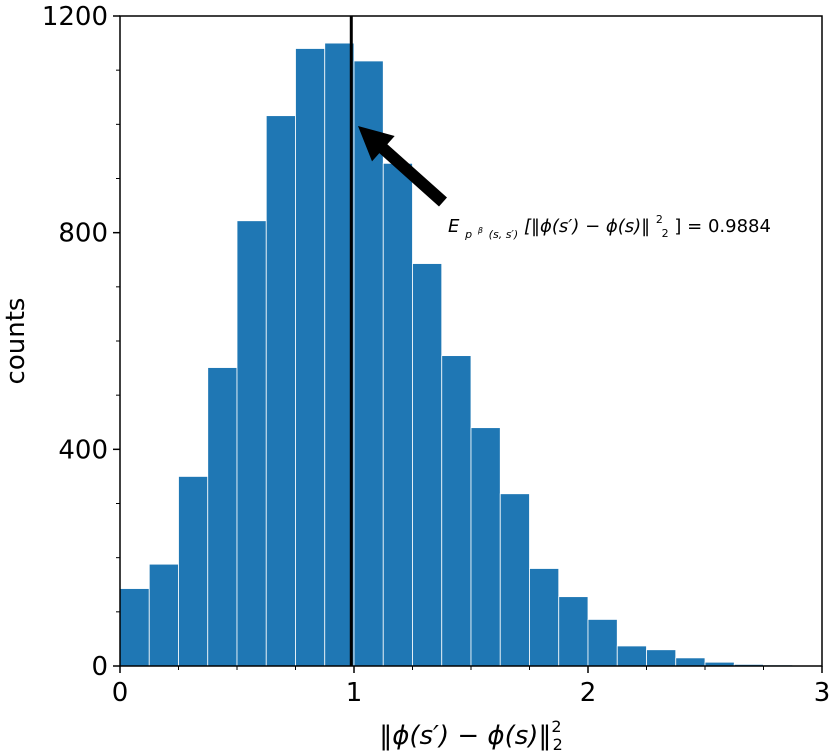 Image resolution: width=830 pixels, height=755 pixels. What do you see at coordinates (471, 687) in the screenshot?
I see `x-axis: 0 1 2 3` at bounding box center [471, 687].